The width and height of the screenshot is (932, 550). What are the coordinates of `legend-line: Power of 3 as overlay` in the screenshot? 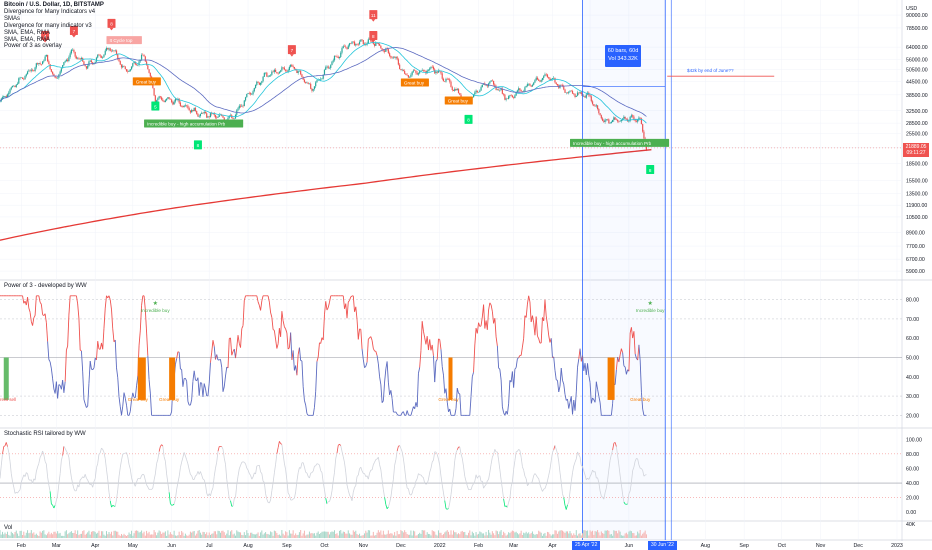 It's located at (33, 46).